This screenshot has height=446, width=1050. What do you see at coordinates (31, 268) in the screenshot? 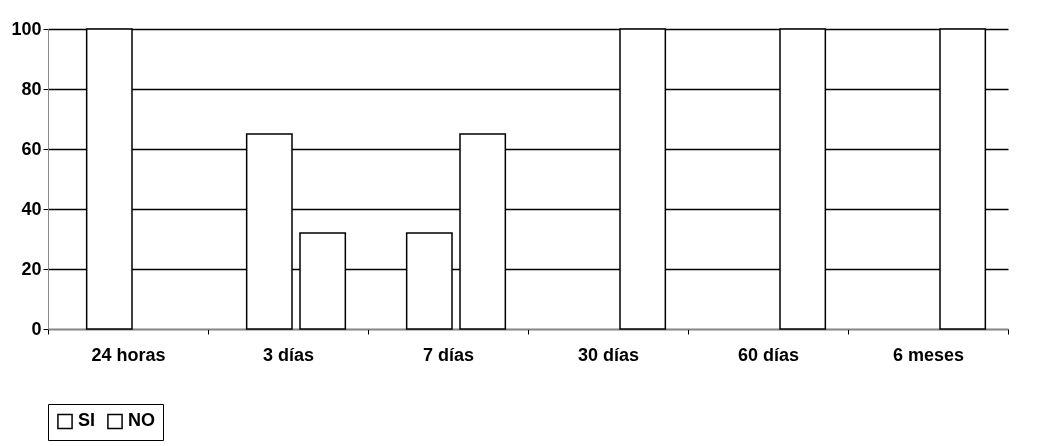
I see `y-tick-label: 20` at bounding box center [31, 268].